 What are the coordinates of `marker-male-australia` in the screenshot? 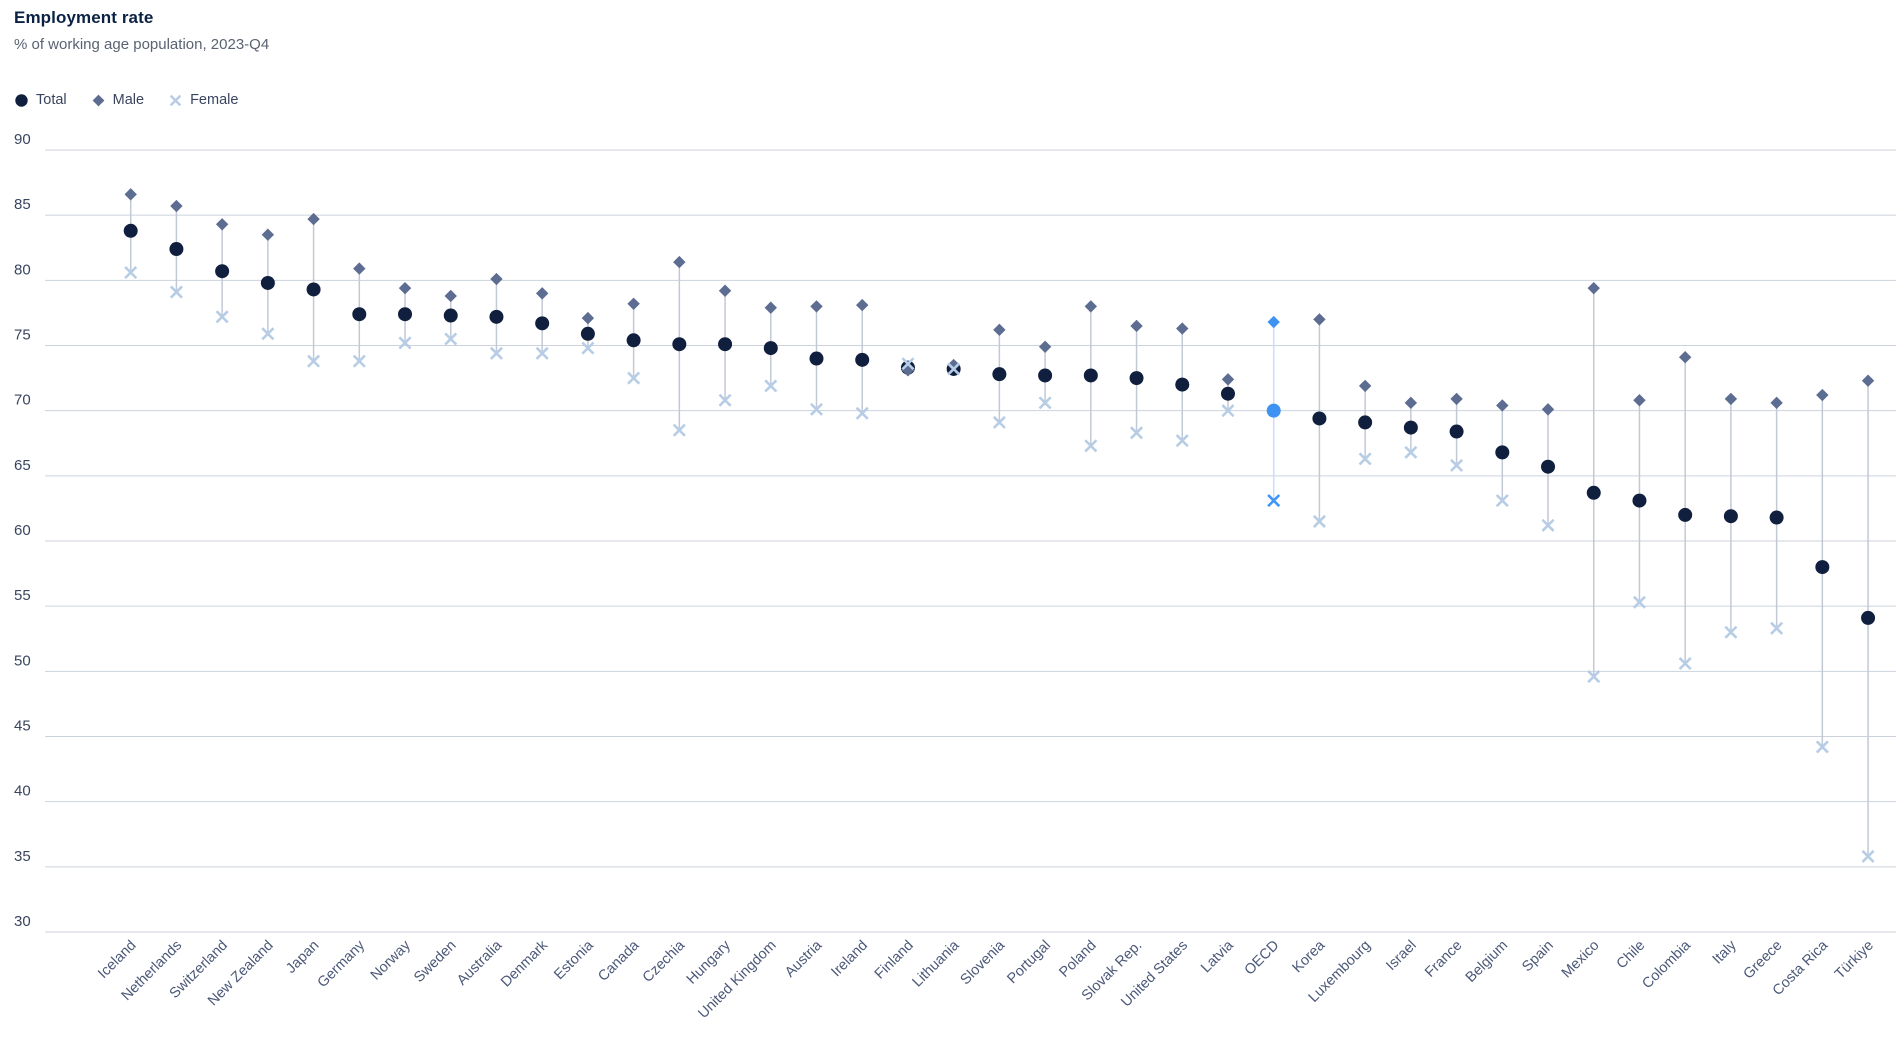 It's located at (496, 279).